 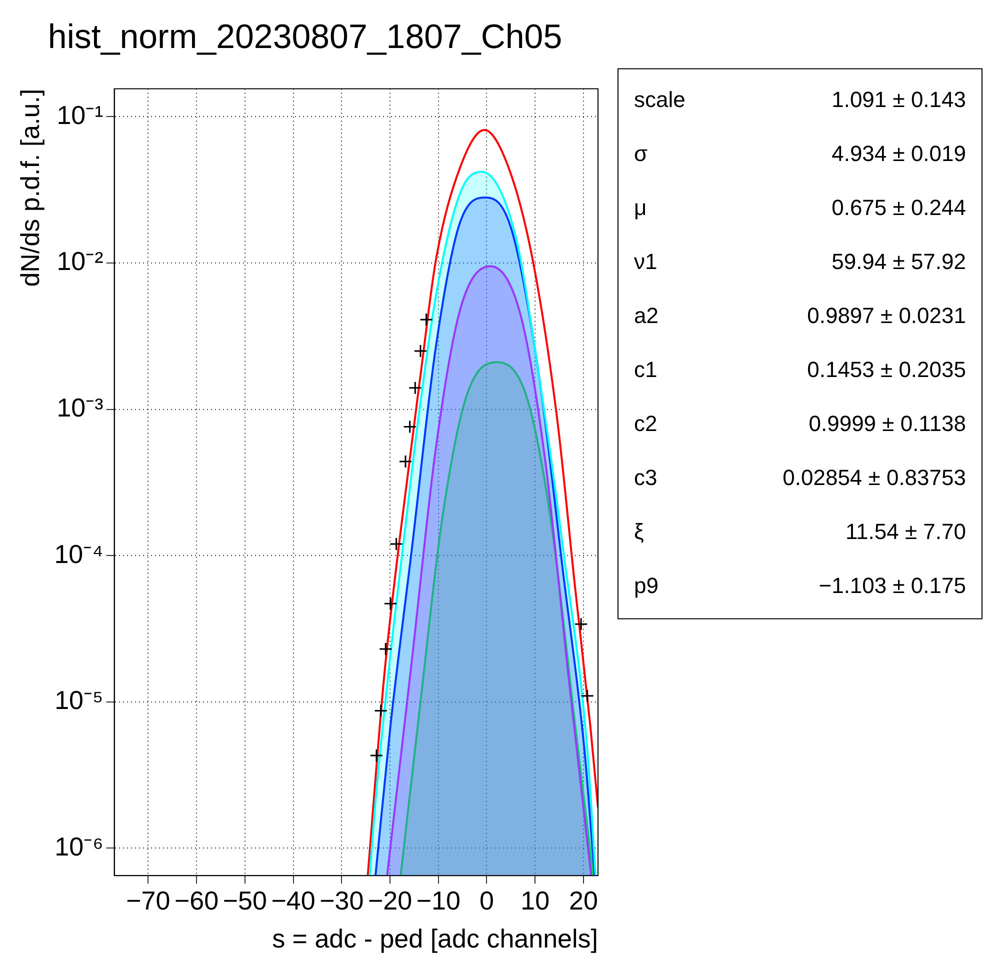 What do you see at coordinates (305, 37) in the screenshot?
I see `chart-title: hist_norm_20230807_1807_Ch05` at bounding box center [305, 37].